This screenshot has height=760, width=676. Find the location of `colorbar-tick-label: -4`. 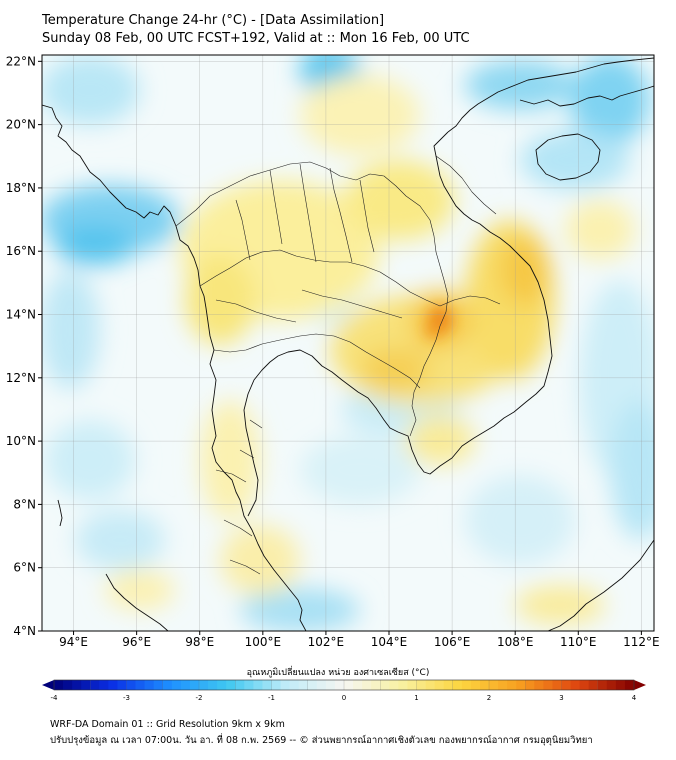

colorbar-tick-label: -4 is located at coordinates (55, 698).